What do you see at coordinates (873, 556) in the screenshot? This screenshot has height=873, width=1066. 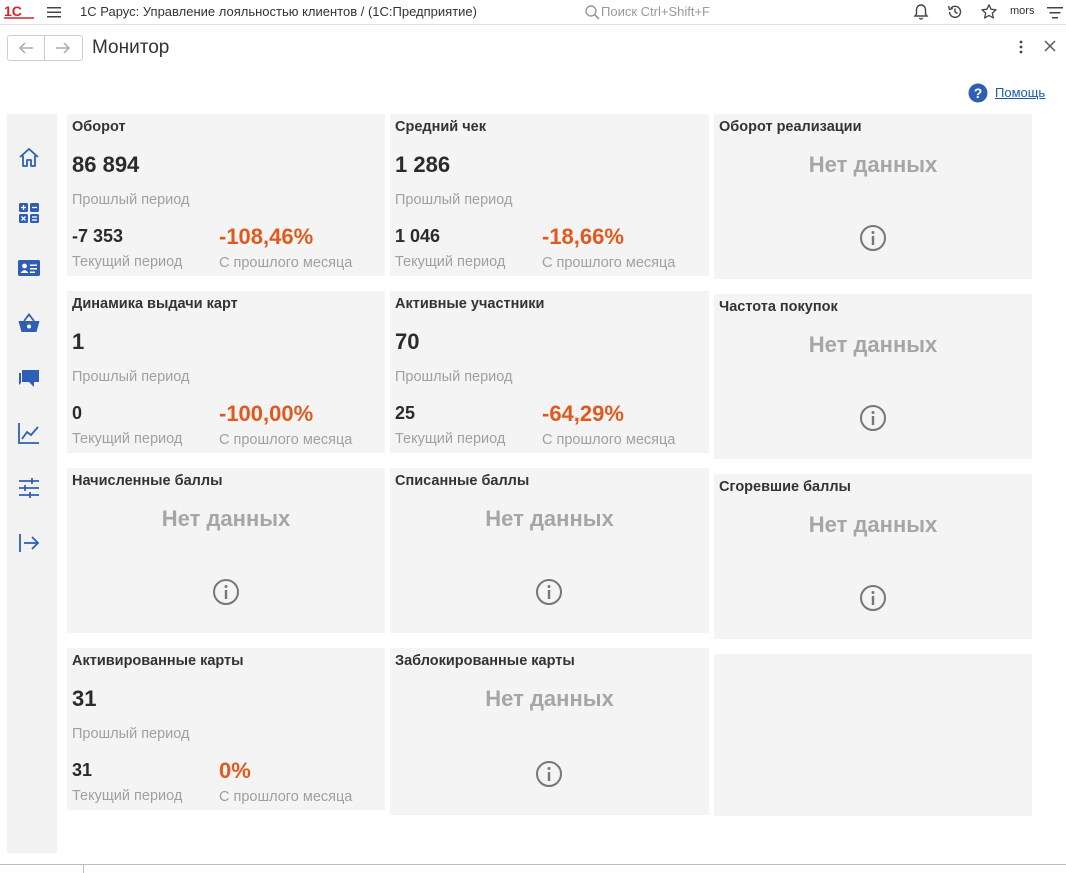 I see `tile-expired-points: Сгоревшие баллы Нет данных` at bounding box center [873, 556].